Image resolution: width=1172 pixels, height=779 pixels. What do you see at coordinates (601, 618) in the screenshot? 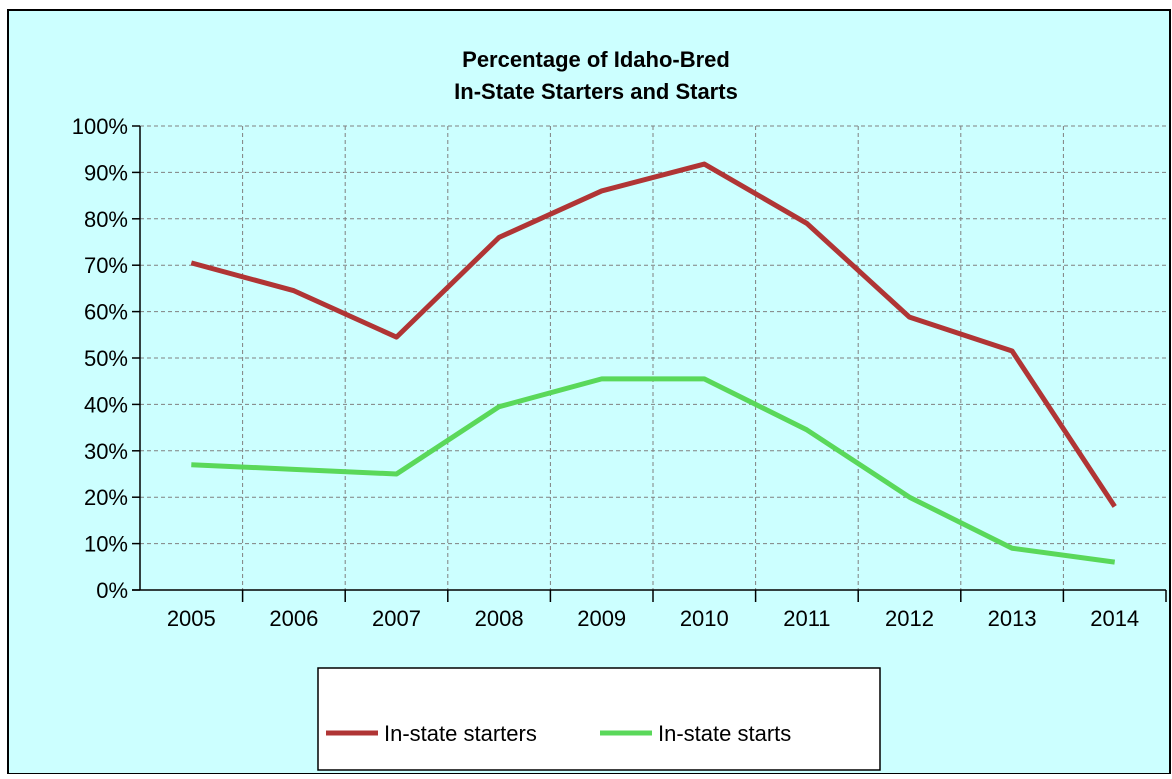
I see `x-tick-label-2009: 2009` at bounding box center [601, 618].